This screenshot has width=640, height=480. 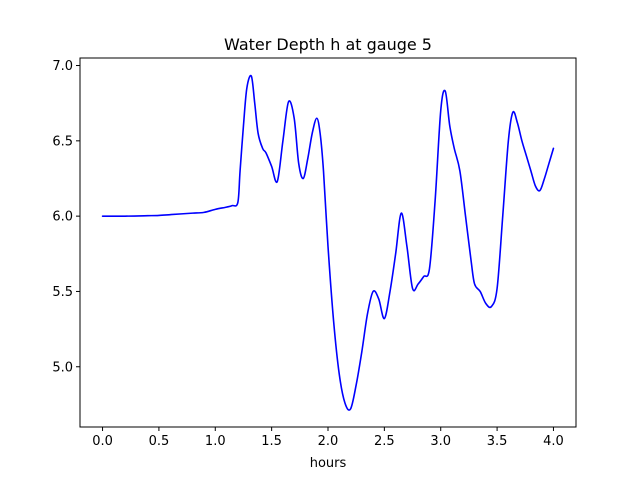 I want to click on x-tick-label: 0.5, so click(x=159, y=441).